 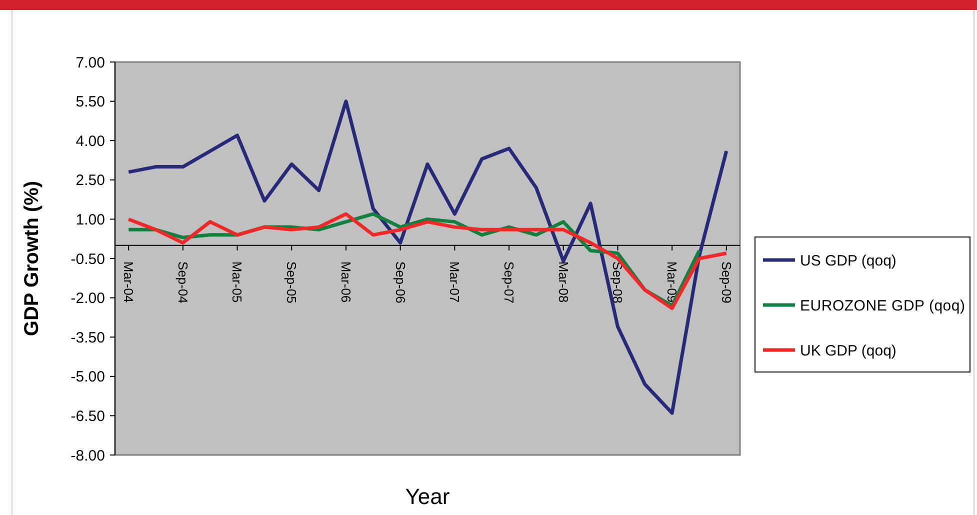 What do you see at coordinates (87, 455) in the screenshot?
I see `y-tick-label: -8.00` at bounding box center [87, 455].